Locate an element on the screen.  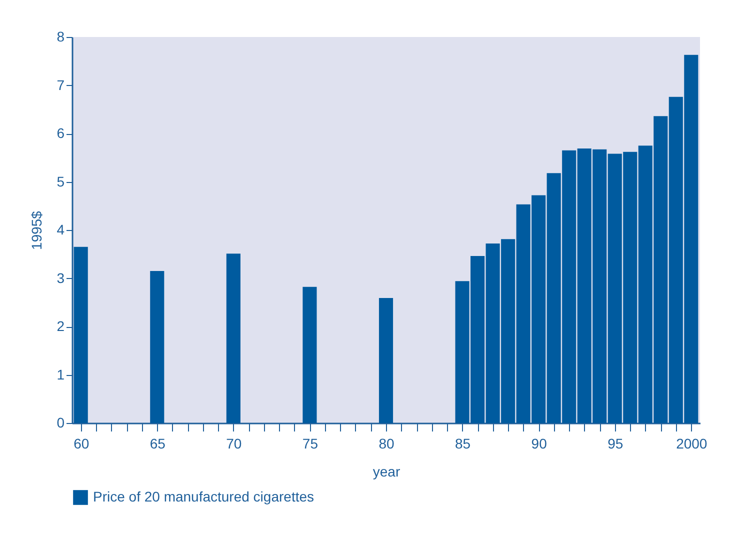
x-tick-label: 85 is located at coordinates (463, 444).